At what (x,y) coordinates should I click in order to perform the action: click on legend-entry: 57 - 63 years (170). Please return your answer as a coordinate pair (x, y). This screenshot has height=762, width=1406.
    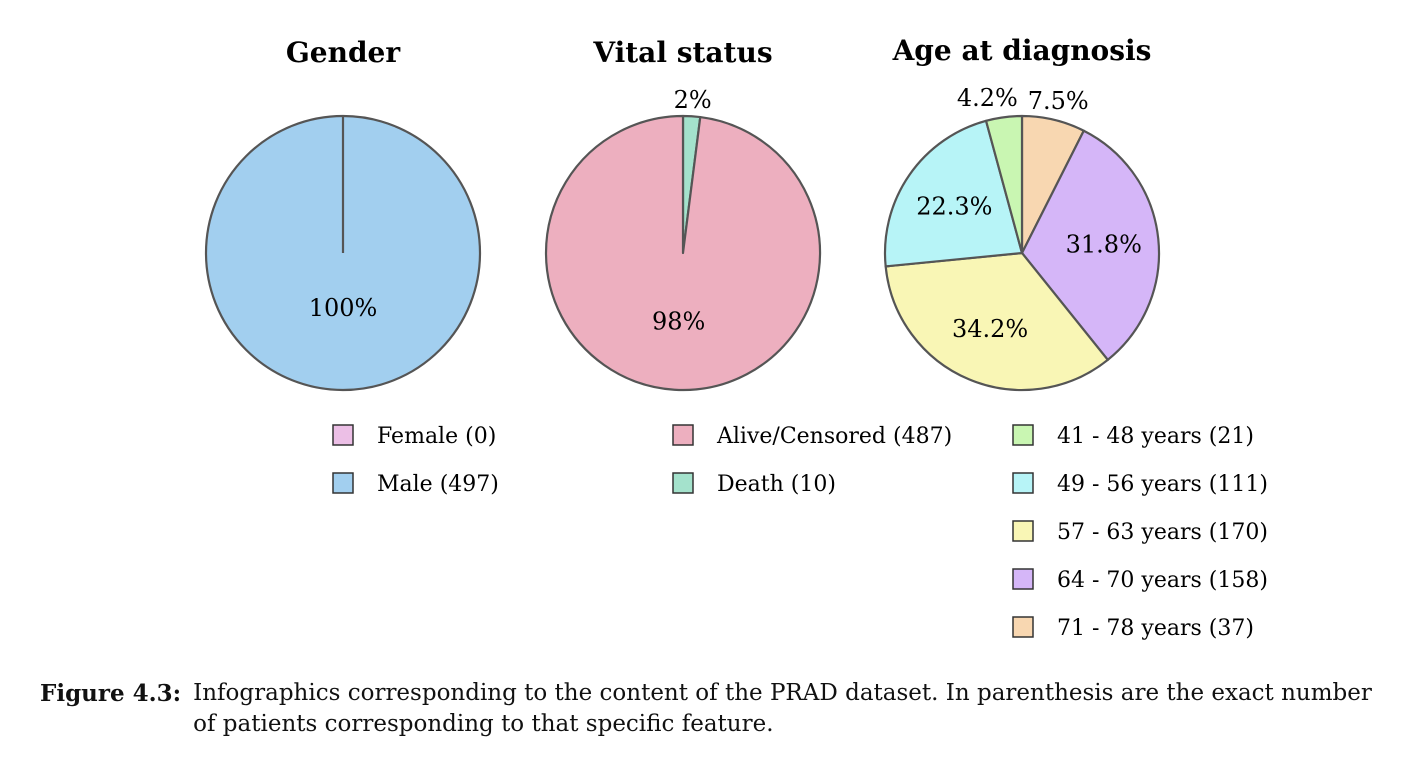
    Looking at the image, I should click on (1140, 532).